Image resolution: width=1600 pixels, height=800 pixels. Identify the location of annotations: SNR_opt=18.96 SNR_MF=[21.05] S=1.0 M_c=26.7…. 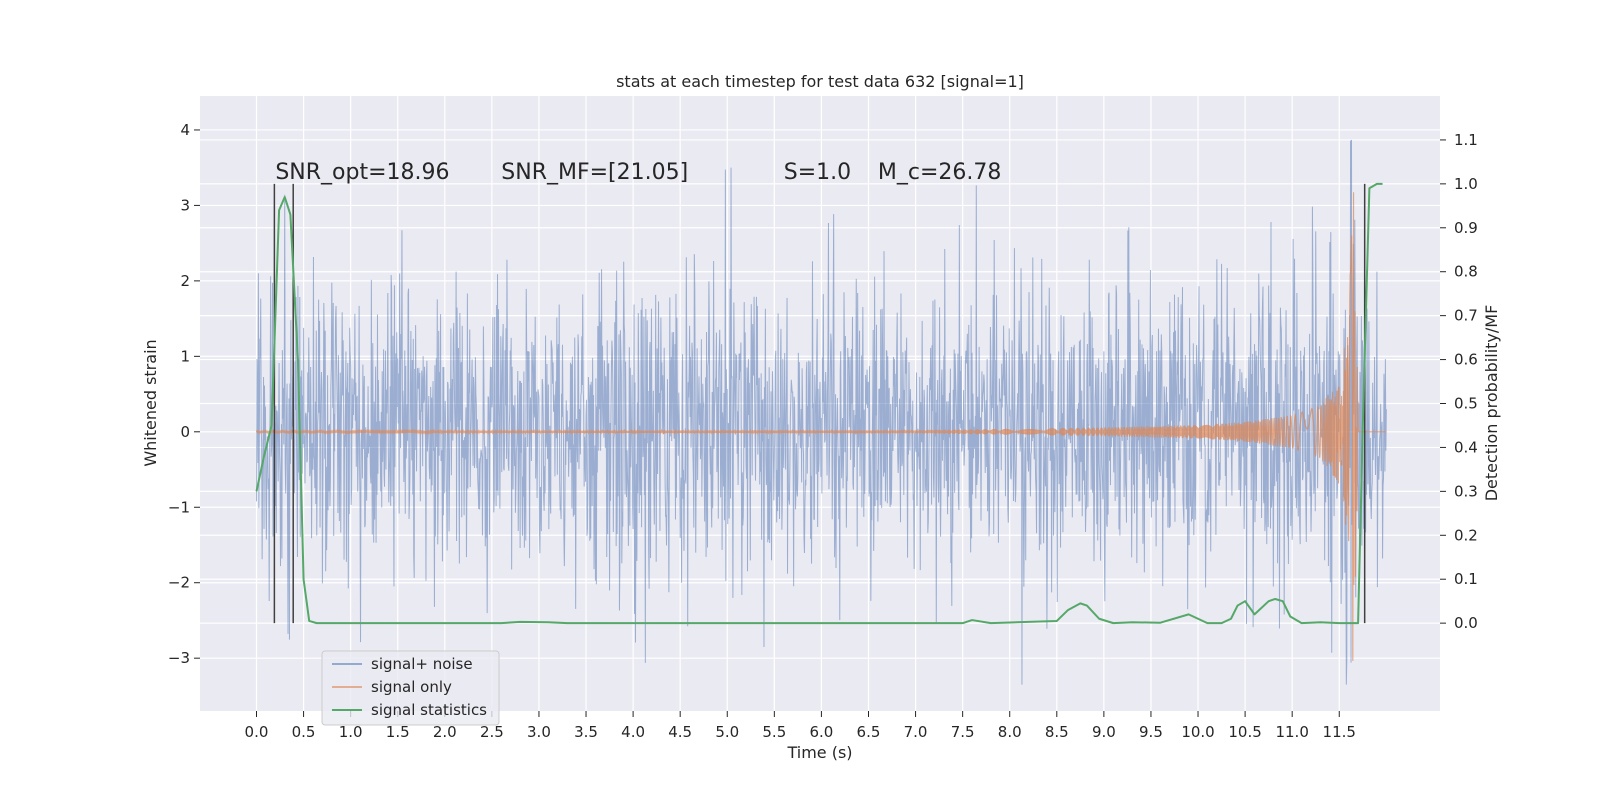
(638, 172).